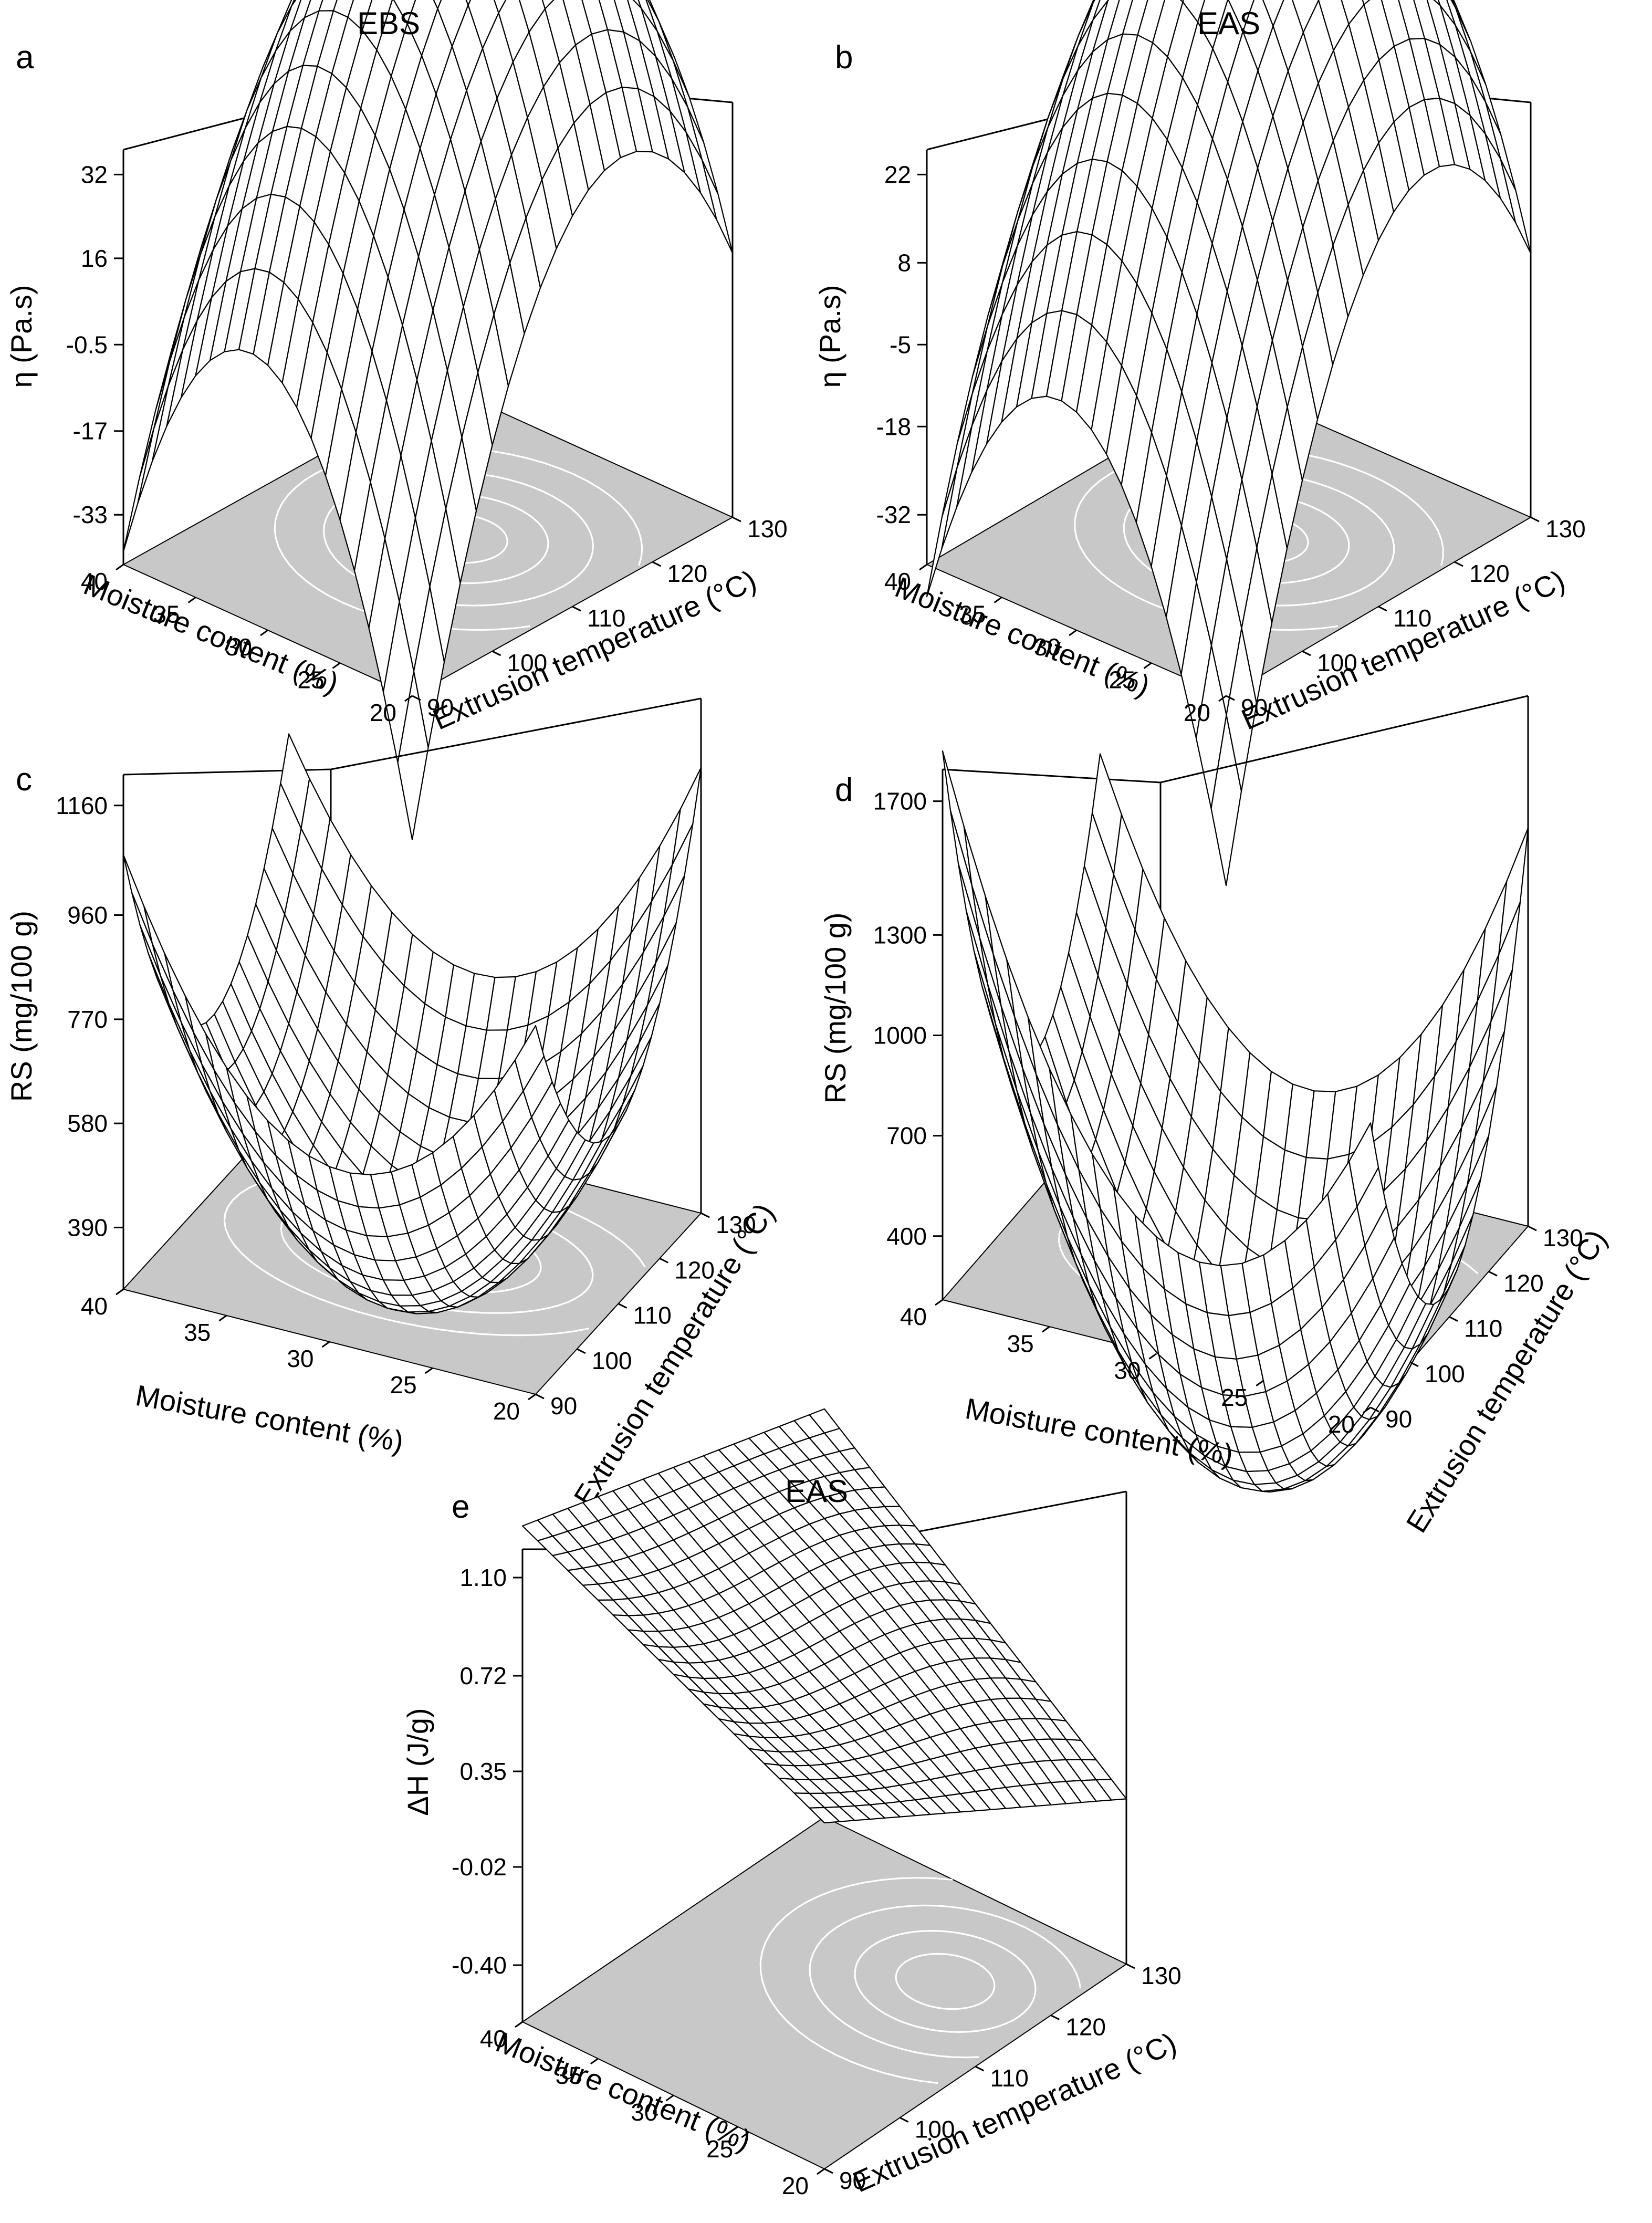 This screenshot has width=1652, height=2223. Describe the element at coordinates (483, 1578) in the screenshot. I see `z-tick-label: 1.10` at that location.